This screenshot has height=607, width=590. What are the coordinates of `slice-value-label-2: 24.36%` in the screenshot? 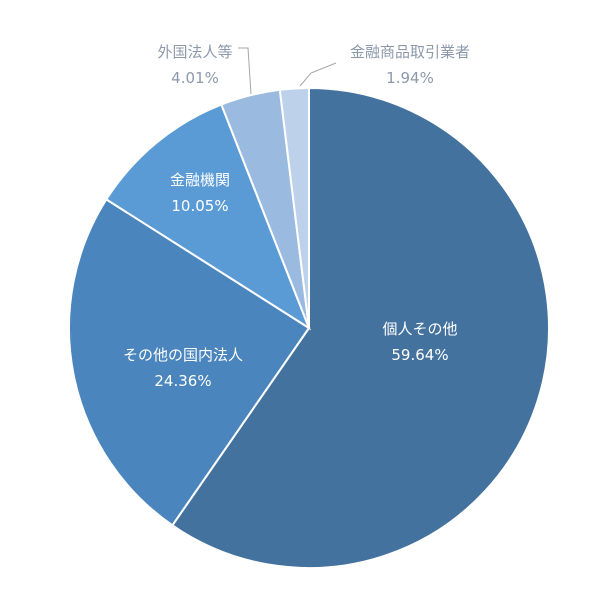 It's located at (182, 381).